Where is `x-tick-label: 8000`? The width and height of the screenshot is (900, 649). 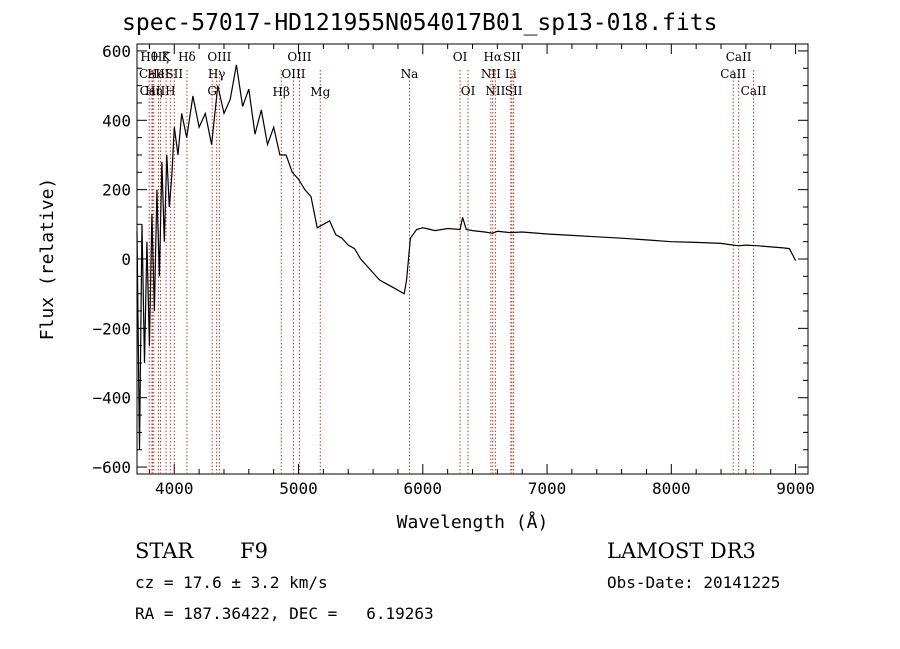 x-tick-label: 8000 is located at coordinates (671, 488).